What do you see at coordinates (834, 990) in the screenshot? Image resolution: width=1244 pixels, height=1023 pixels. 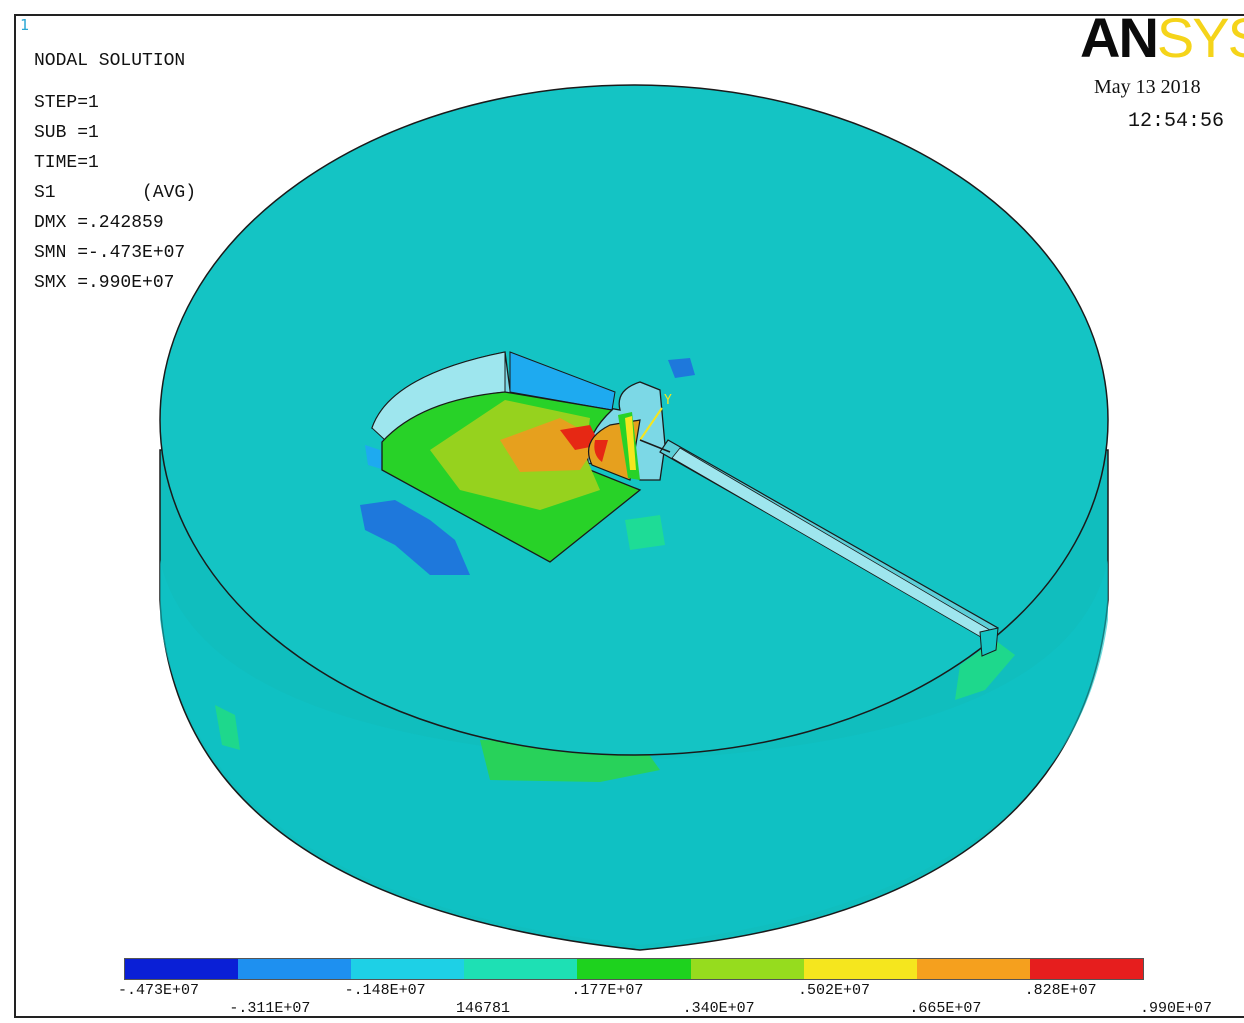 I see `legend-label-top: .502E+07` at bounding box center [834, 990].